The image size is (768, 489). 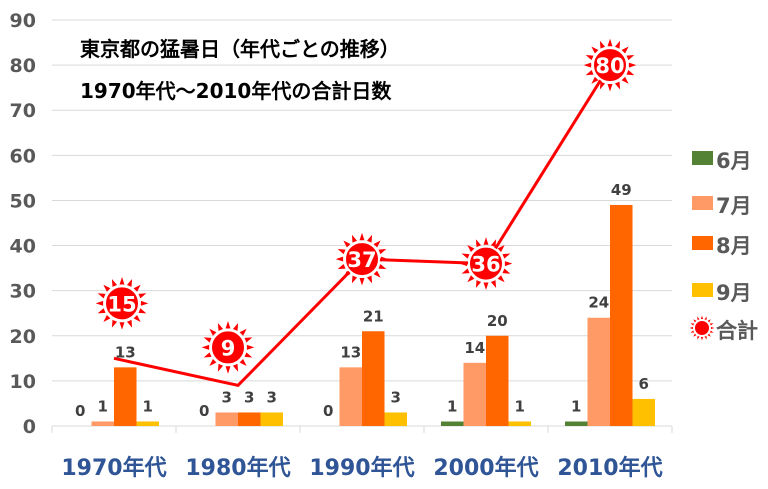 What do you see at coordinates (734, 161) in the screenshot?
I see `legend-label: 6月` at bounding box center [734, 161].